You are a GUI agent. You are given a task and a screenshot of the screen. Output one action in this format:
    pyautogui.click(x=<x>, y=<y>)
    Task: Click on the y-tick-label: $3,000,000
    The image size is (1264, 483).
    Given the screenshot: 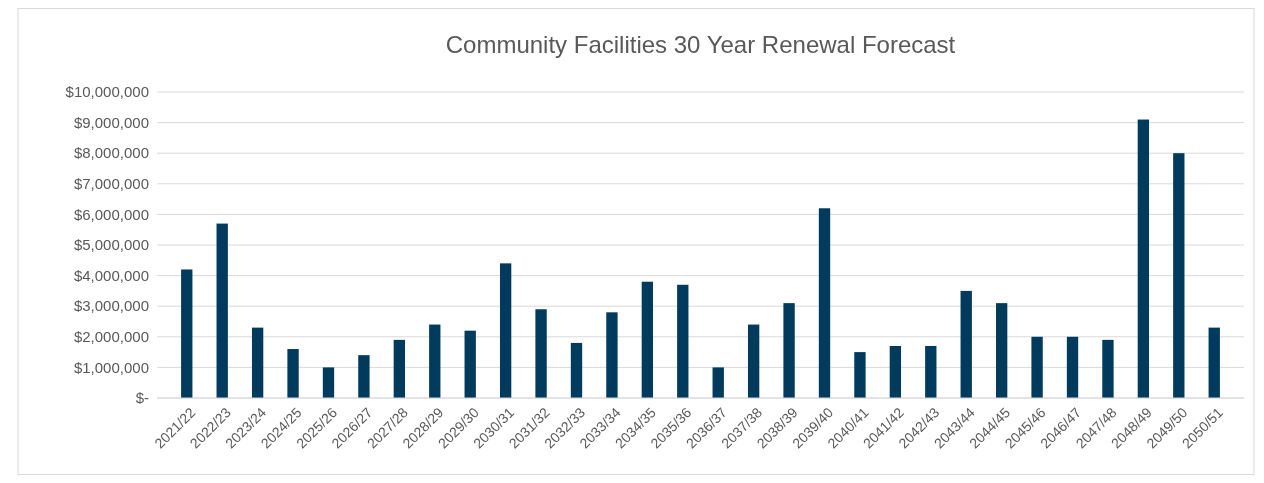 What is the action you would take?
    pyautogui.click(x=111, y=306)
    